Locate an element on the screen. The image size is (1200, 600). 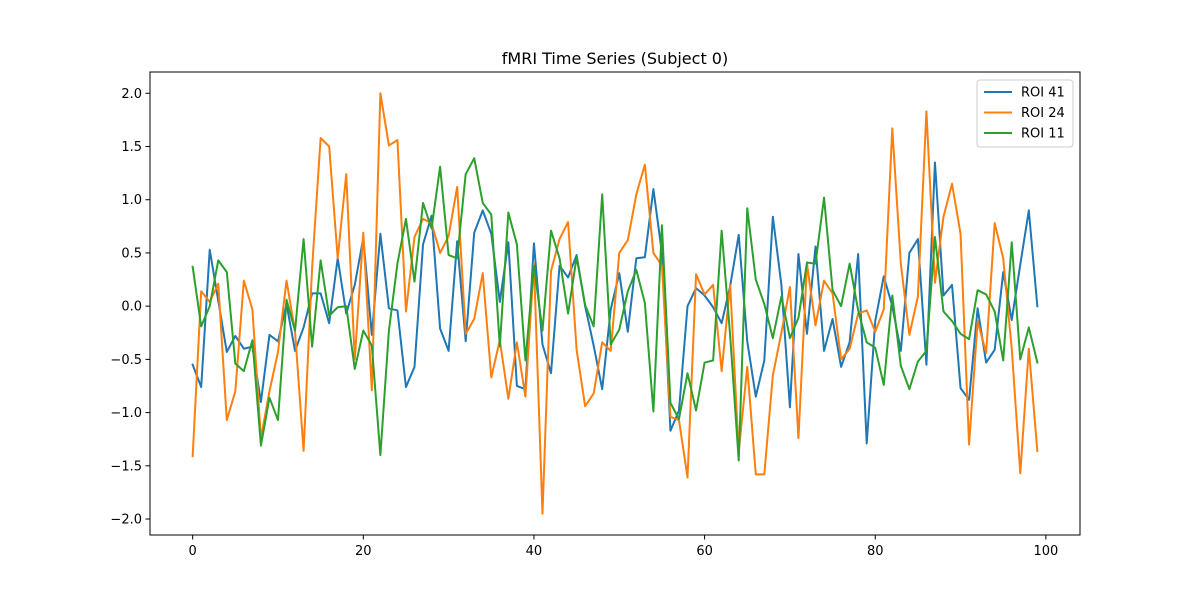
y-axis: −2.0 −1.5 −1.0 −0.5 0.0 0.5 1.0 1.5 2.0 is located at coordinates (130, 307).